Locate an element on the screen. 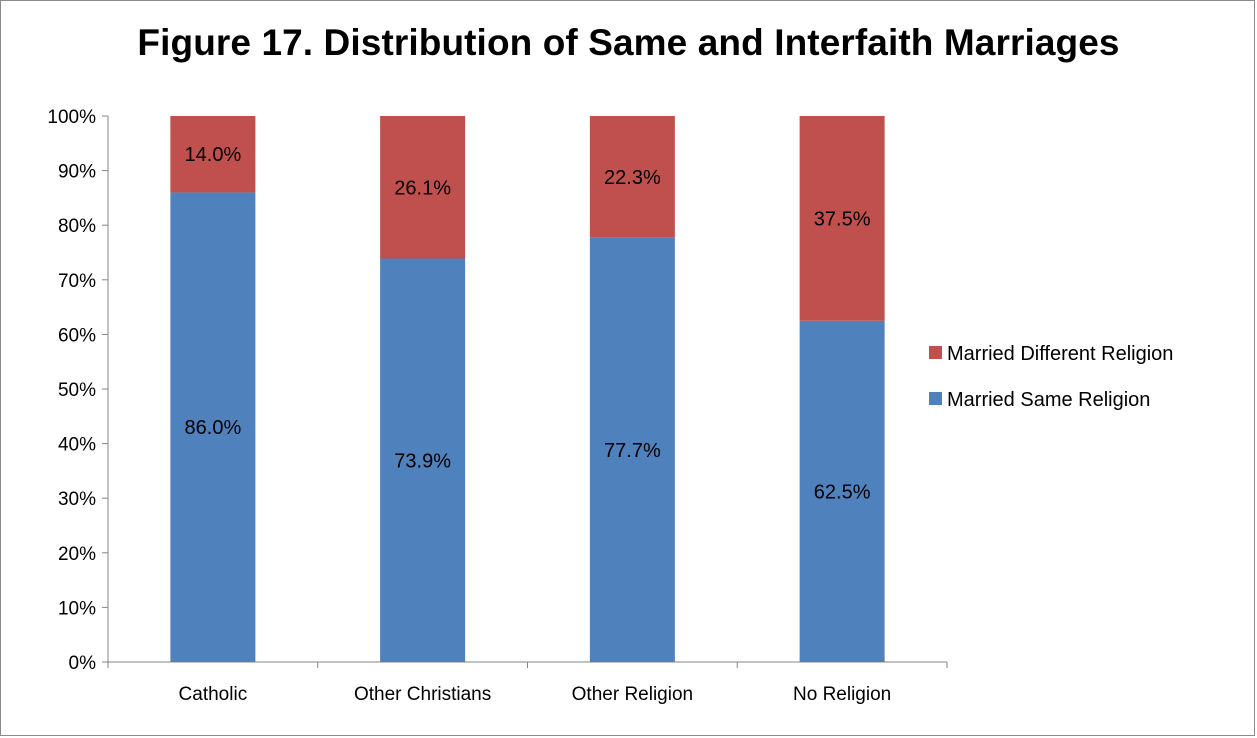 This screenshot has height=738, width=1257. data-label-married-different-religion: 14.0% is located at coordinates (213, 155).